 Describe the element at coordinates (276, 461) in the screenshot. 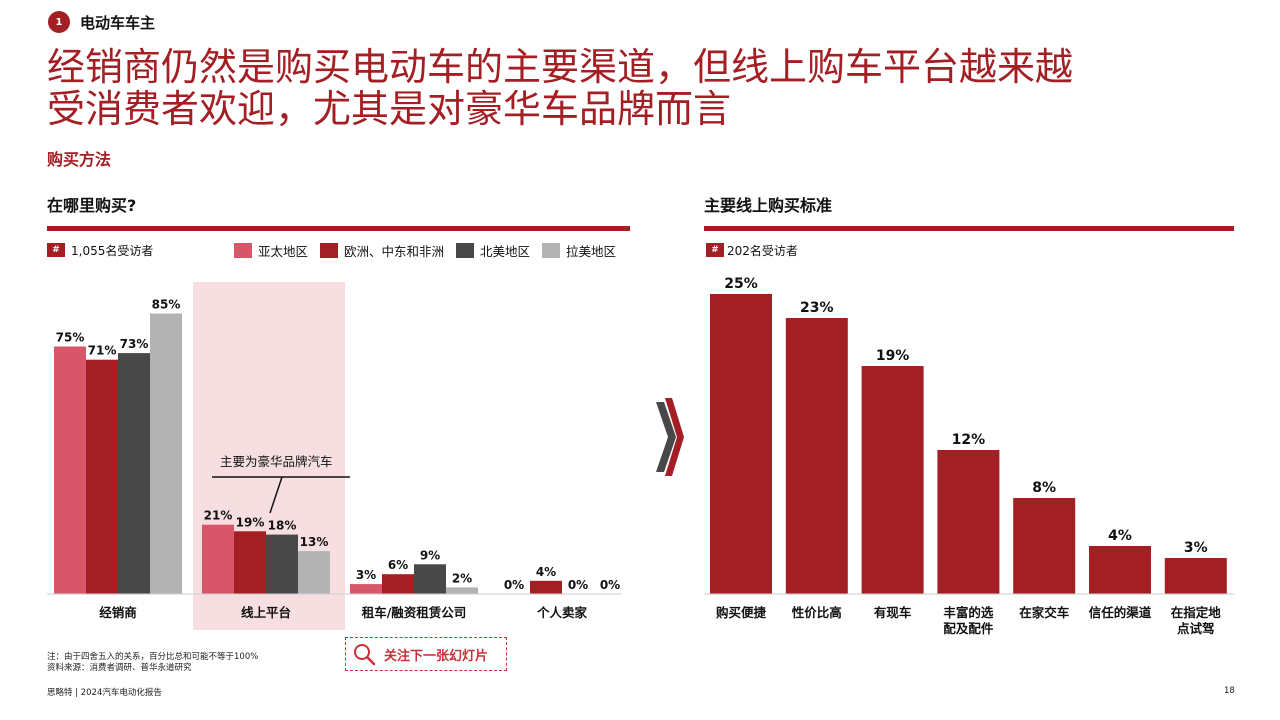

I see `luxury-annotation-text: 主要为豪华品牌汽车` at that location.